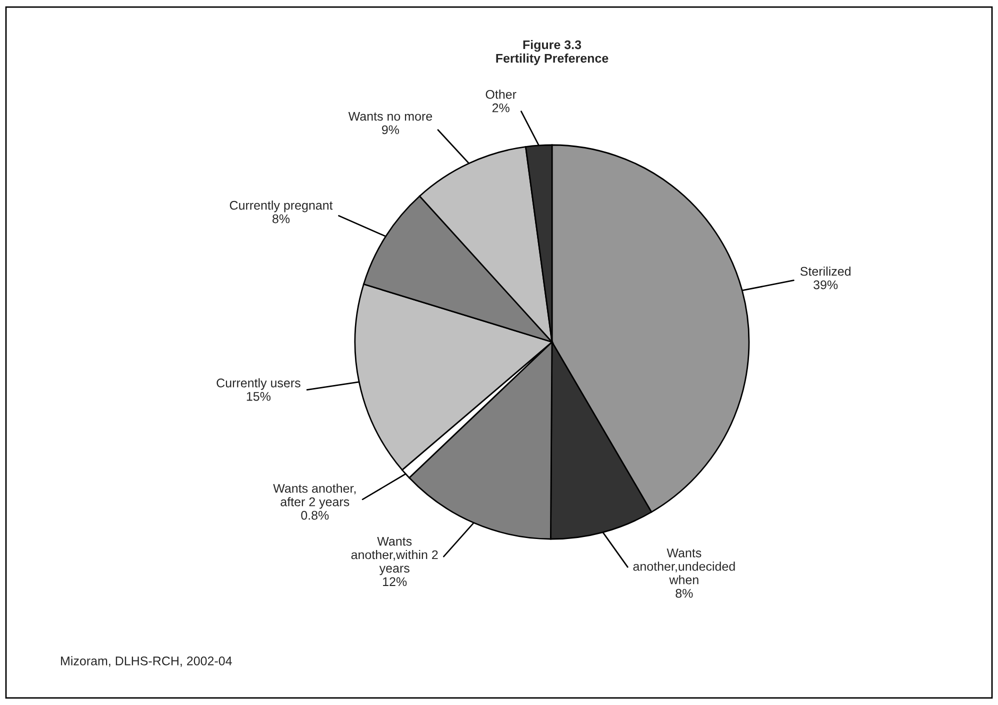 The width and height of the screenshot is (998, 705). What do you see at coordinates (825, 271) in the screenshot?
I see `slice-label: Sterilized` at bounding box center [825, 271].